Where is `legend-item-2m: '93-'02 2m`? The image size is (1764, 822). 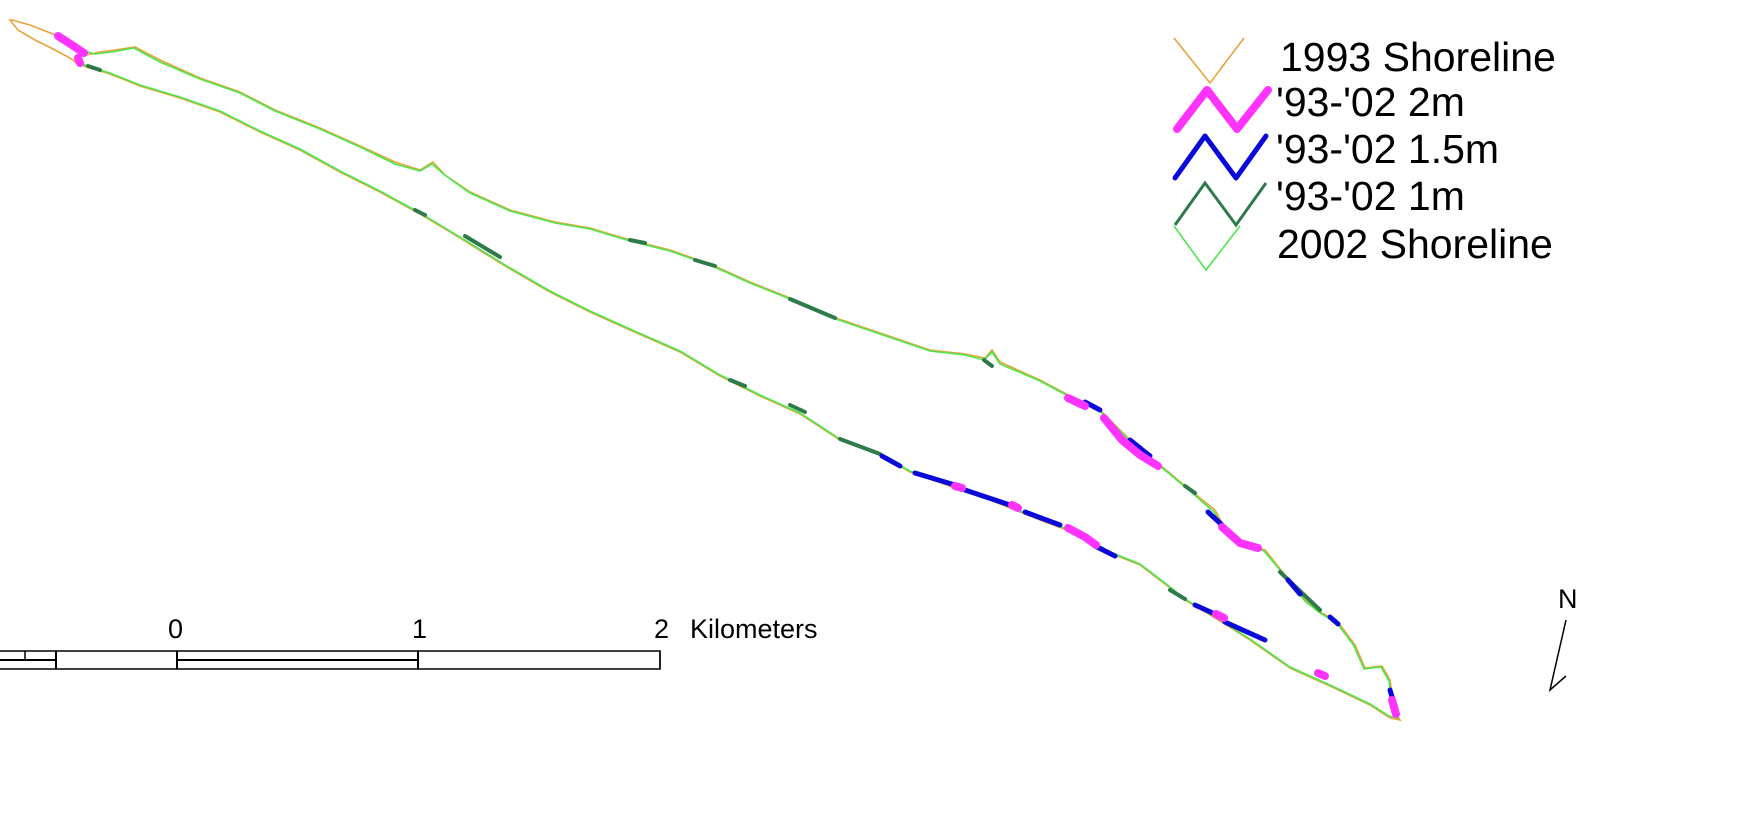 legend-item-2m: '93-'02 2m is located at coordinates (1319, 106).